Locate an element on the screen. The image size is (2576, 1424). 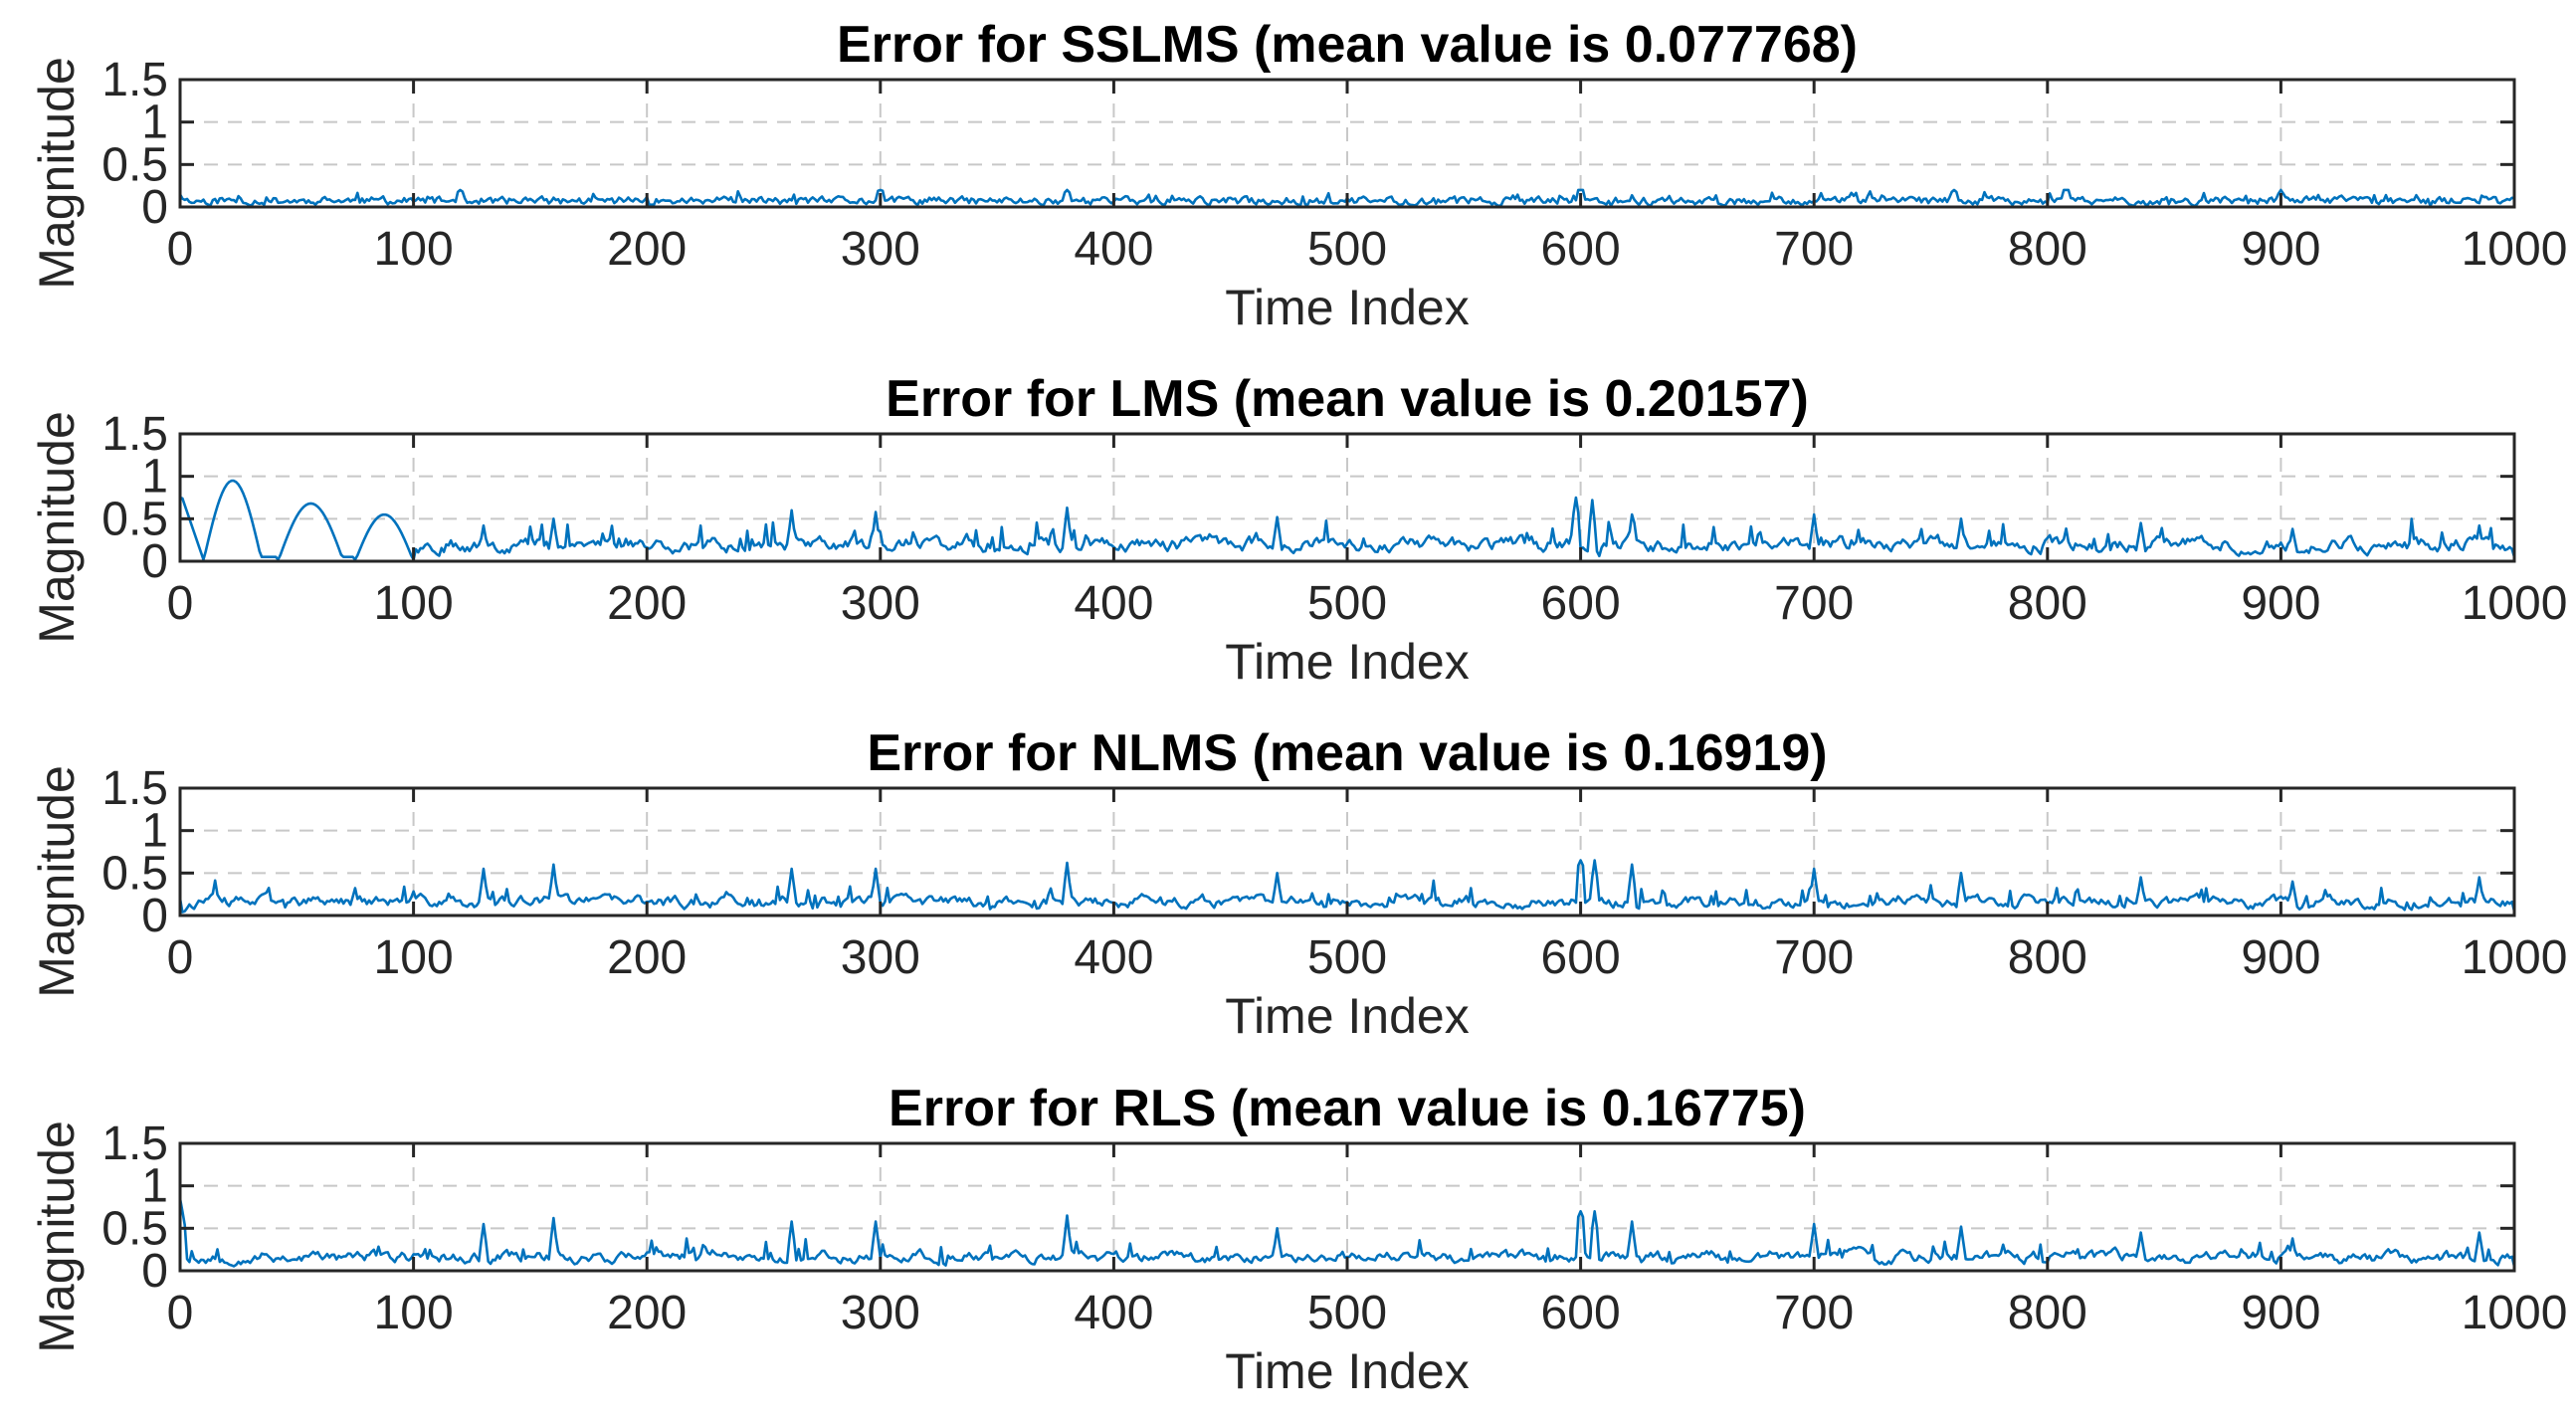
chart-title: Error for RLS (mean value is 0.16775) is located at coordinates (1347, 1108).